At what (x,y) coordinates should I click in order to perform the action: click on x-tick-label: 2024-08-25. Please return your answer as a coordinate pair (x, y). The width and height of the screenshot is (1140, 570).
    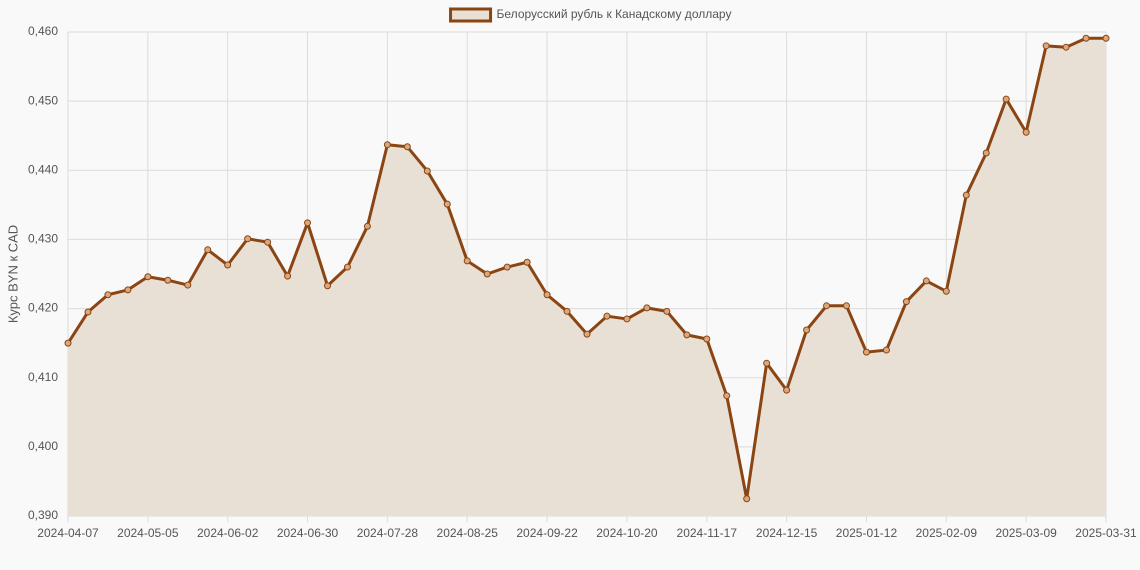
    Looking at the image, I should click on (468, 533).